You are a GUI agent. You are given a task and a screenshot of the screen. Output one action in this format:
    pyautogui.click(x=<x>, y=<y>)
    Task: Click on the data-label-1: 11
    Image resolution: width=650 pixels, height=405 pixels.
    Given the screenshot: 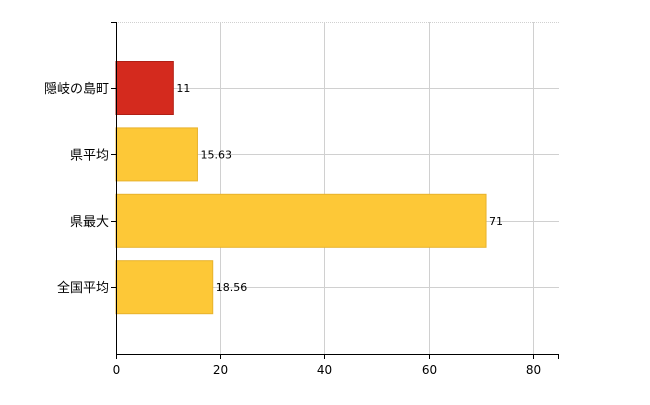 What is the action you would take?
    pyautogui.click(x=183, y=88)
    